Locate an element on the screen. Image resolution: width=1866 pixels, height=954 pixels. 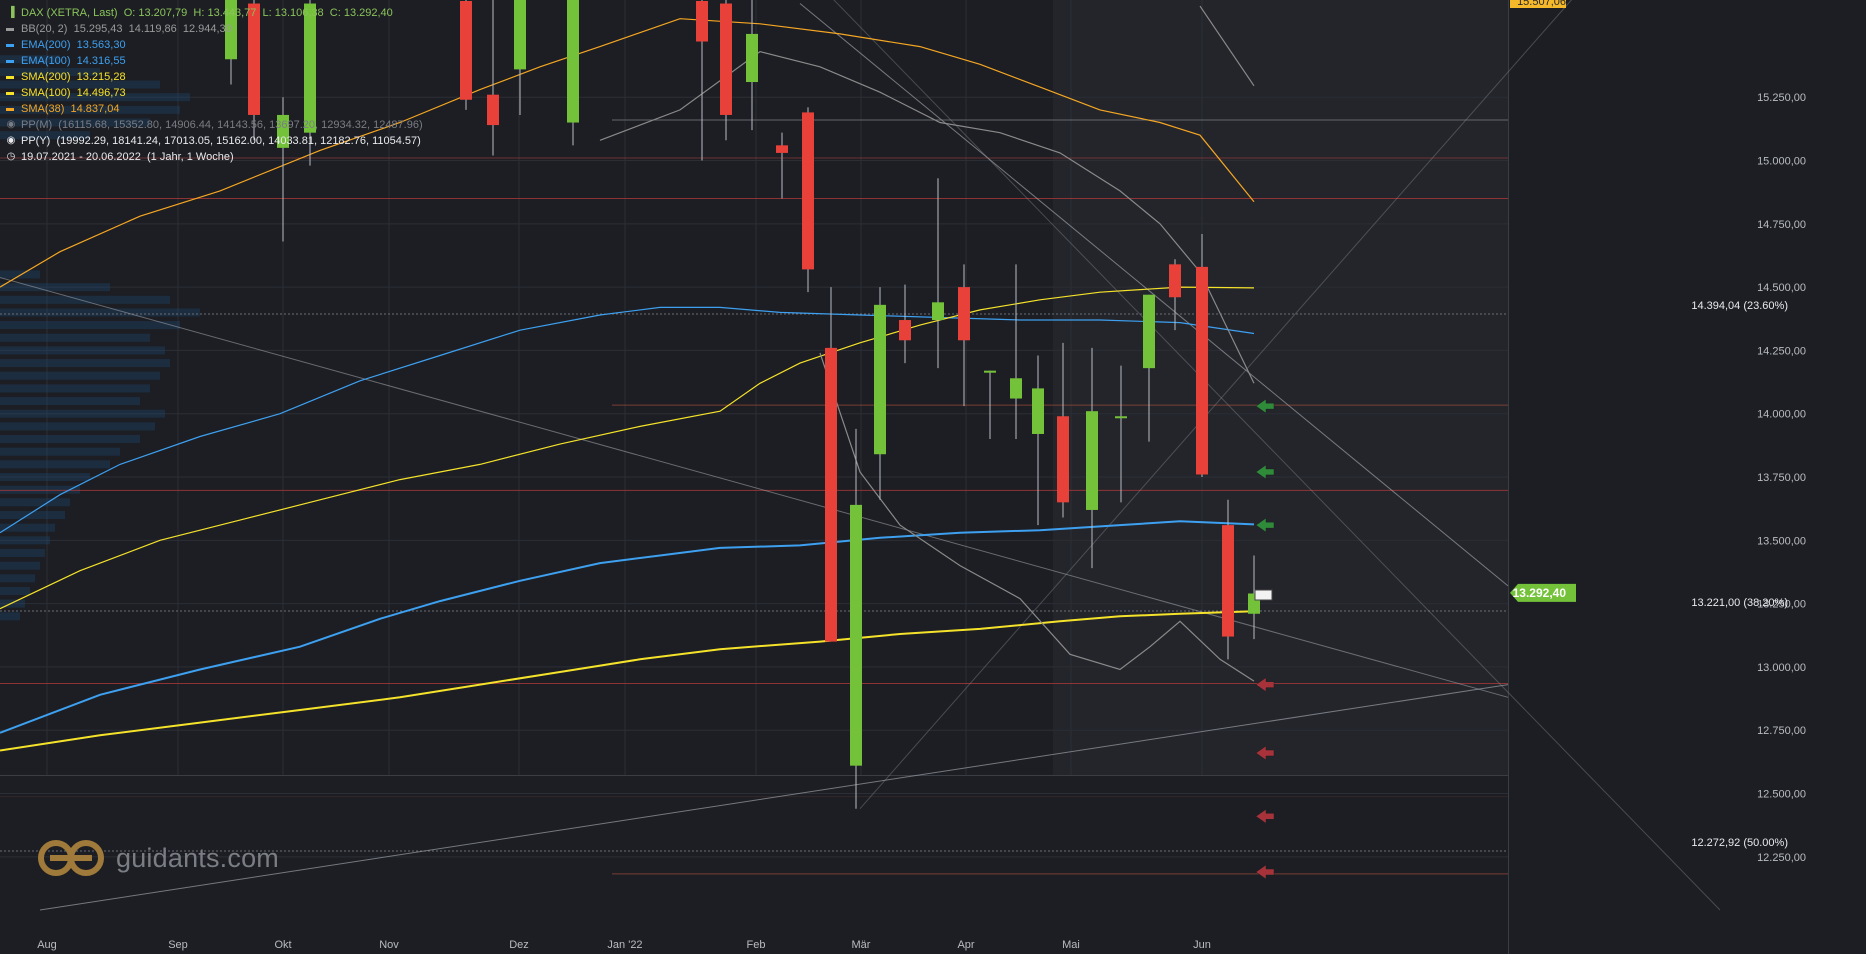
guidants-logo-icon is located at coordinates (71, 858).